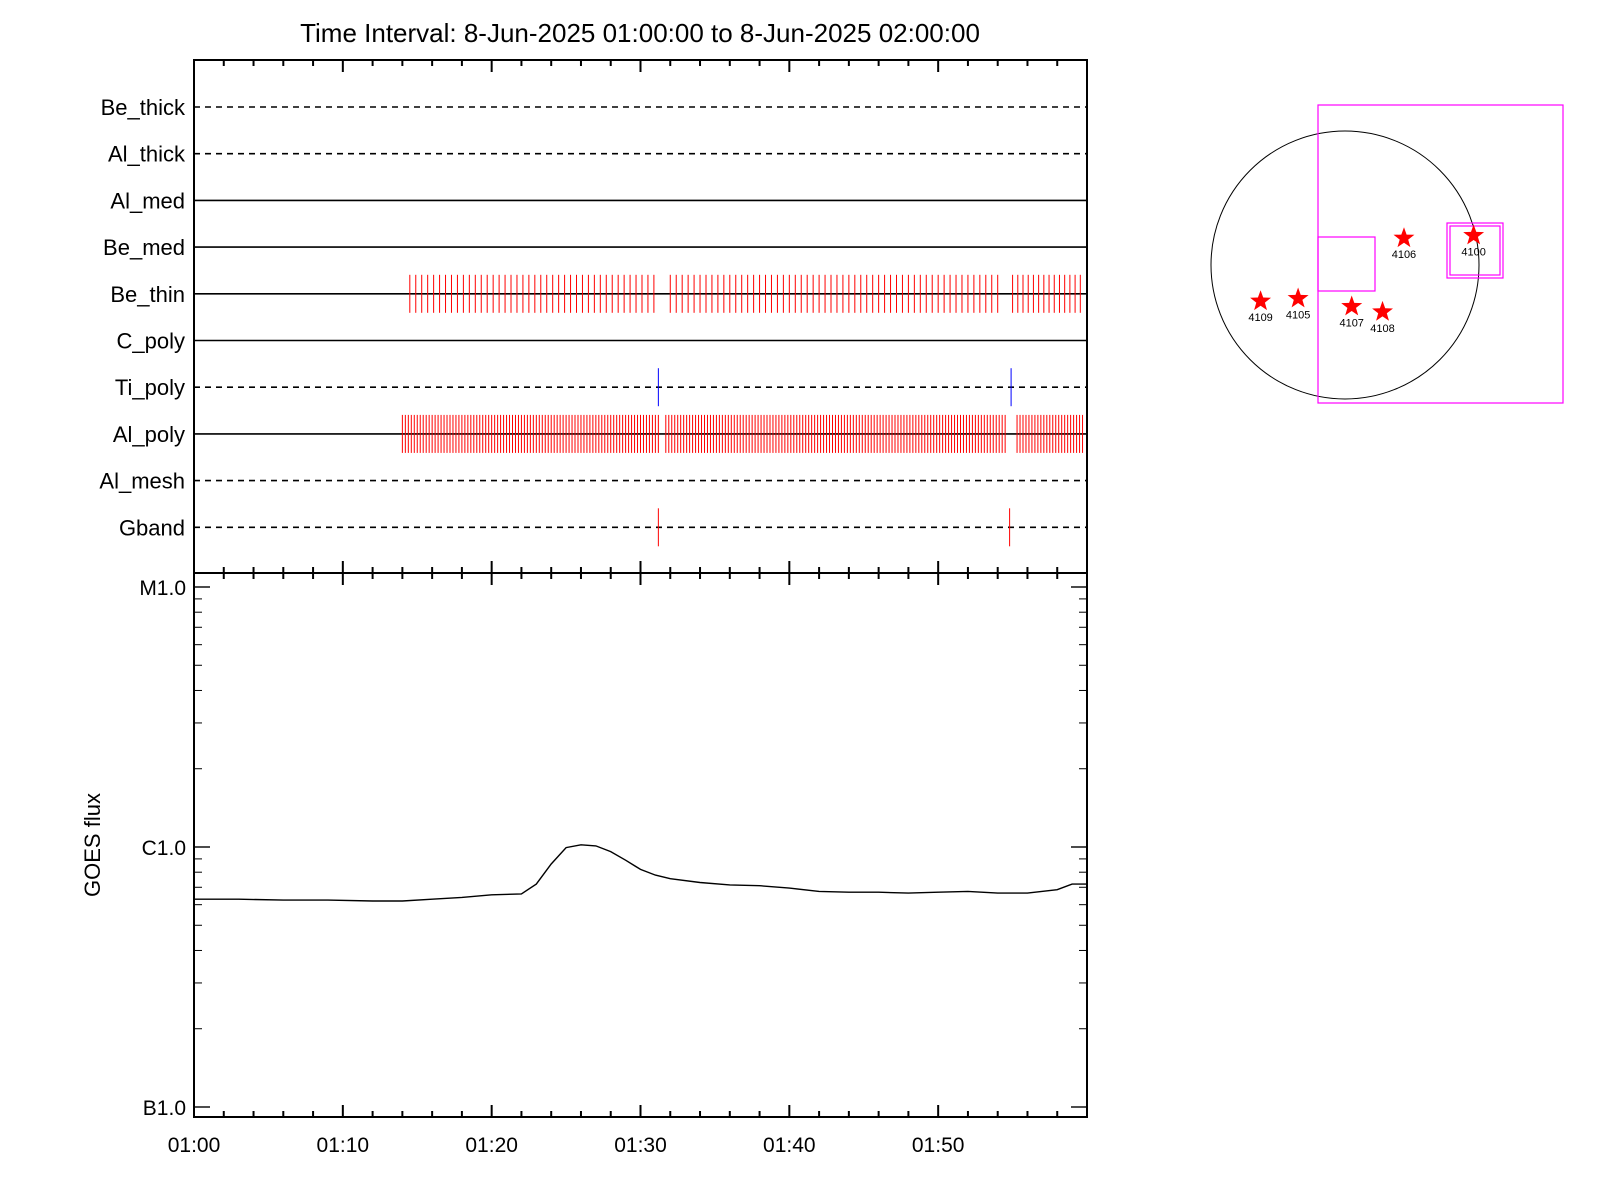 The height and width of the screenshot is (1200, 1600). I want to click on target-box-inner, so click(1475, 250).